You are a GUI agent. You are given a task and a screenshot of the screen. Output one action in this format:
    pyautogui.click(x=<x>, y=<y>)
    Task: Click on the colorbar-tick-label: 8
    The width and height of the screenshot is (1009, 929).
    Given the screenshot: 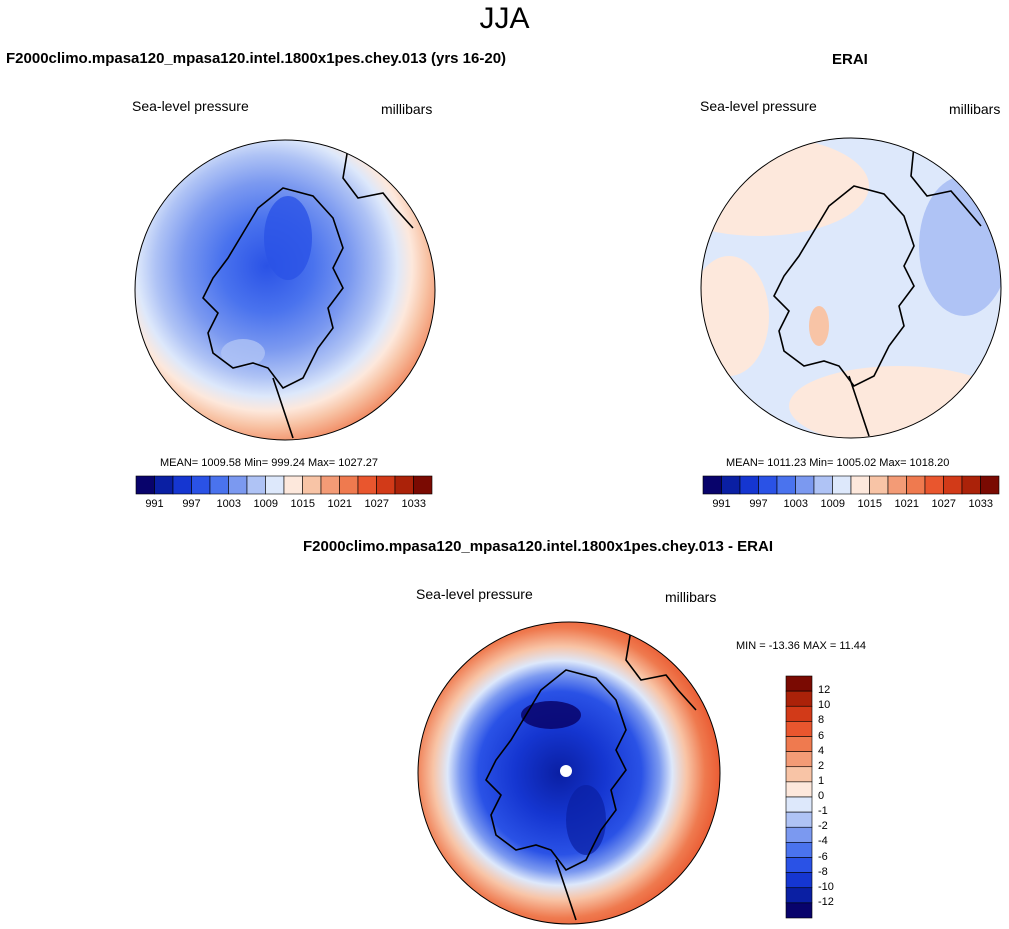 What is the action you would take?
    pyautogui.click(x=821, y=720)
    